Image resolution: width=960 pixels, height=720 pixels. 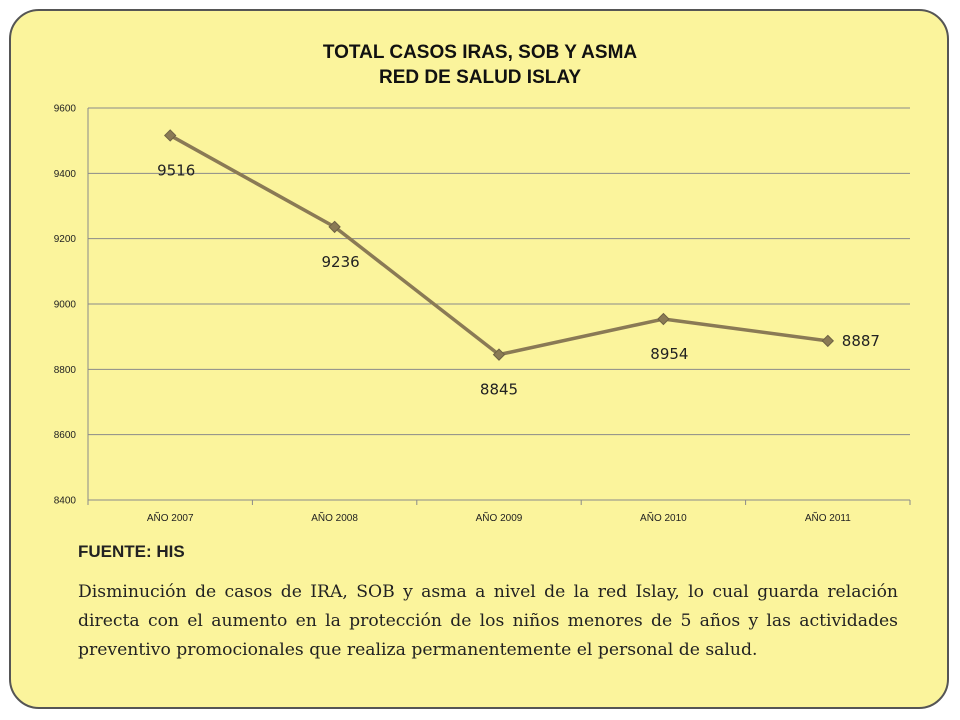 What do you see at coordinates (828, 517) in the screenshot?
I see `x-tick-label: AÑO 2011` at bounding box center [828, 517].